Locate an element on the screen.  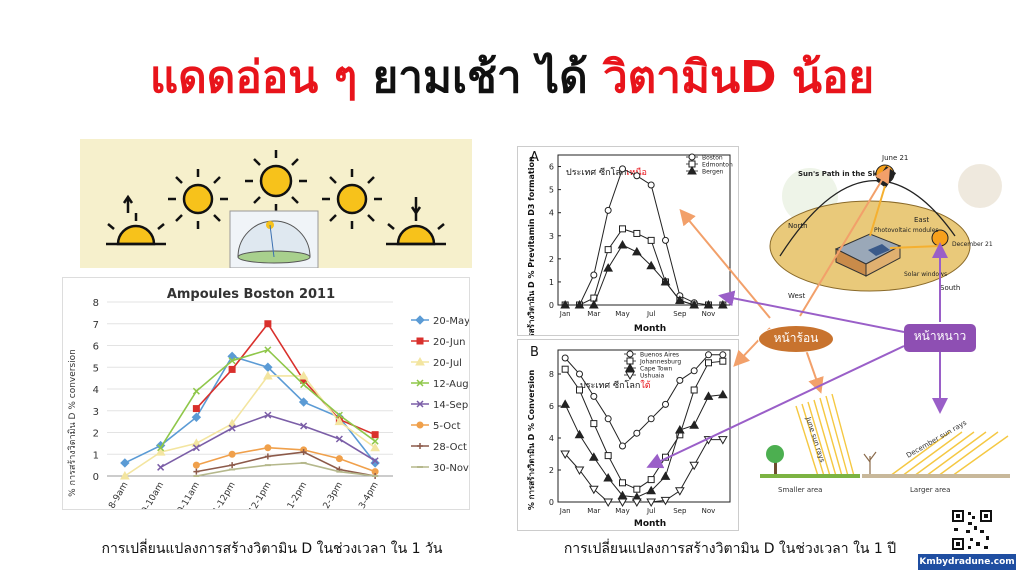
larger-area-label: Larger area is located at coordinates (930, 490).